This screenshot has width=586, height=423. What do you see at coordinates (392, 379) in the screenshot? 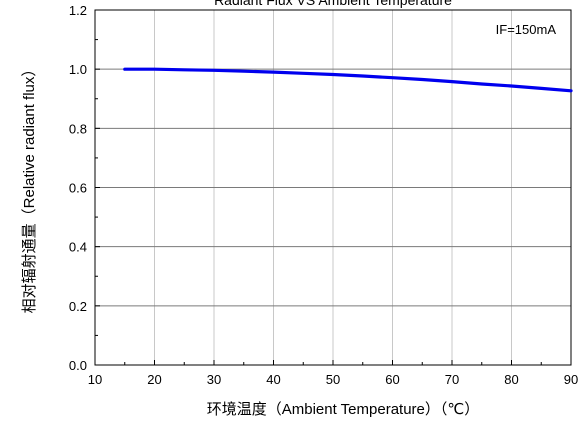
I see `x-tick-label: 60` at bounding box center [392, 379].